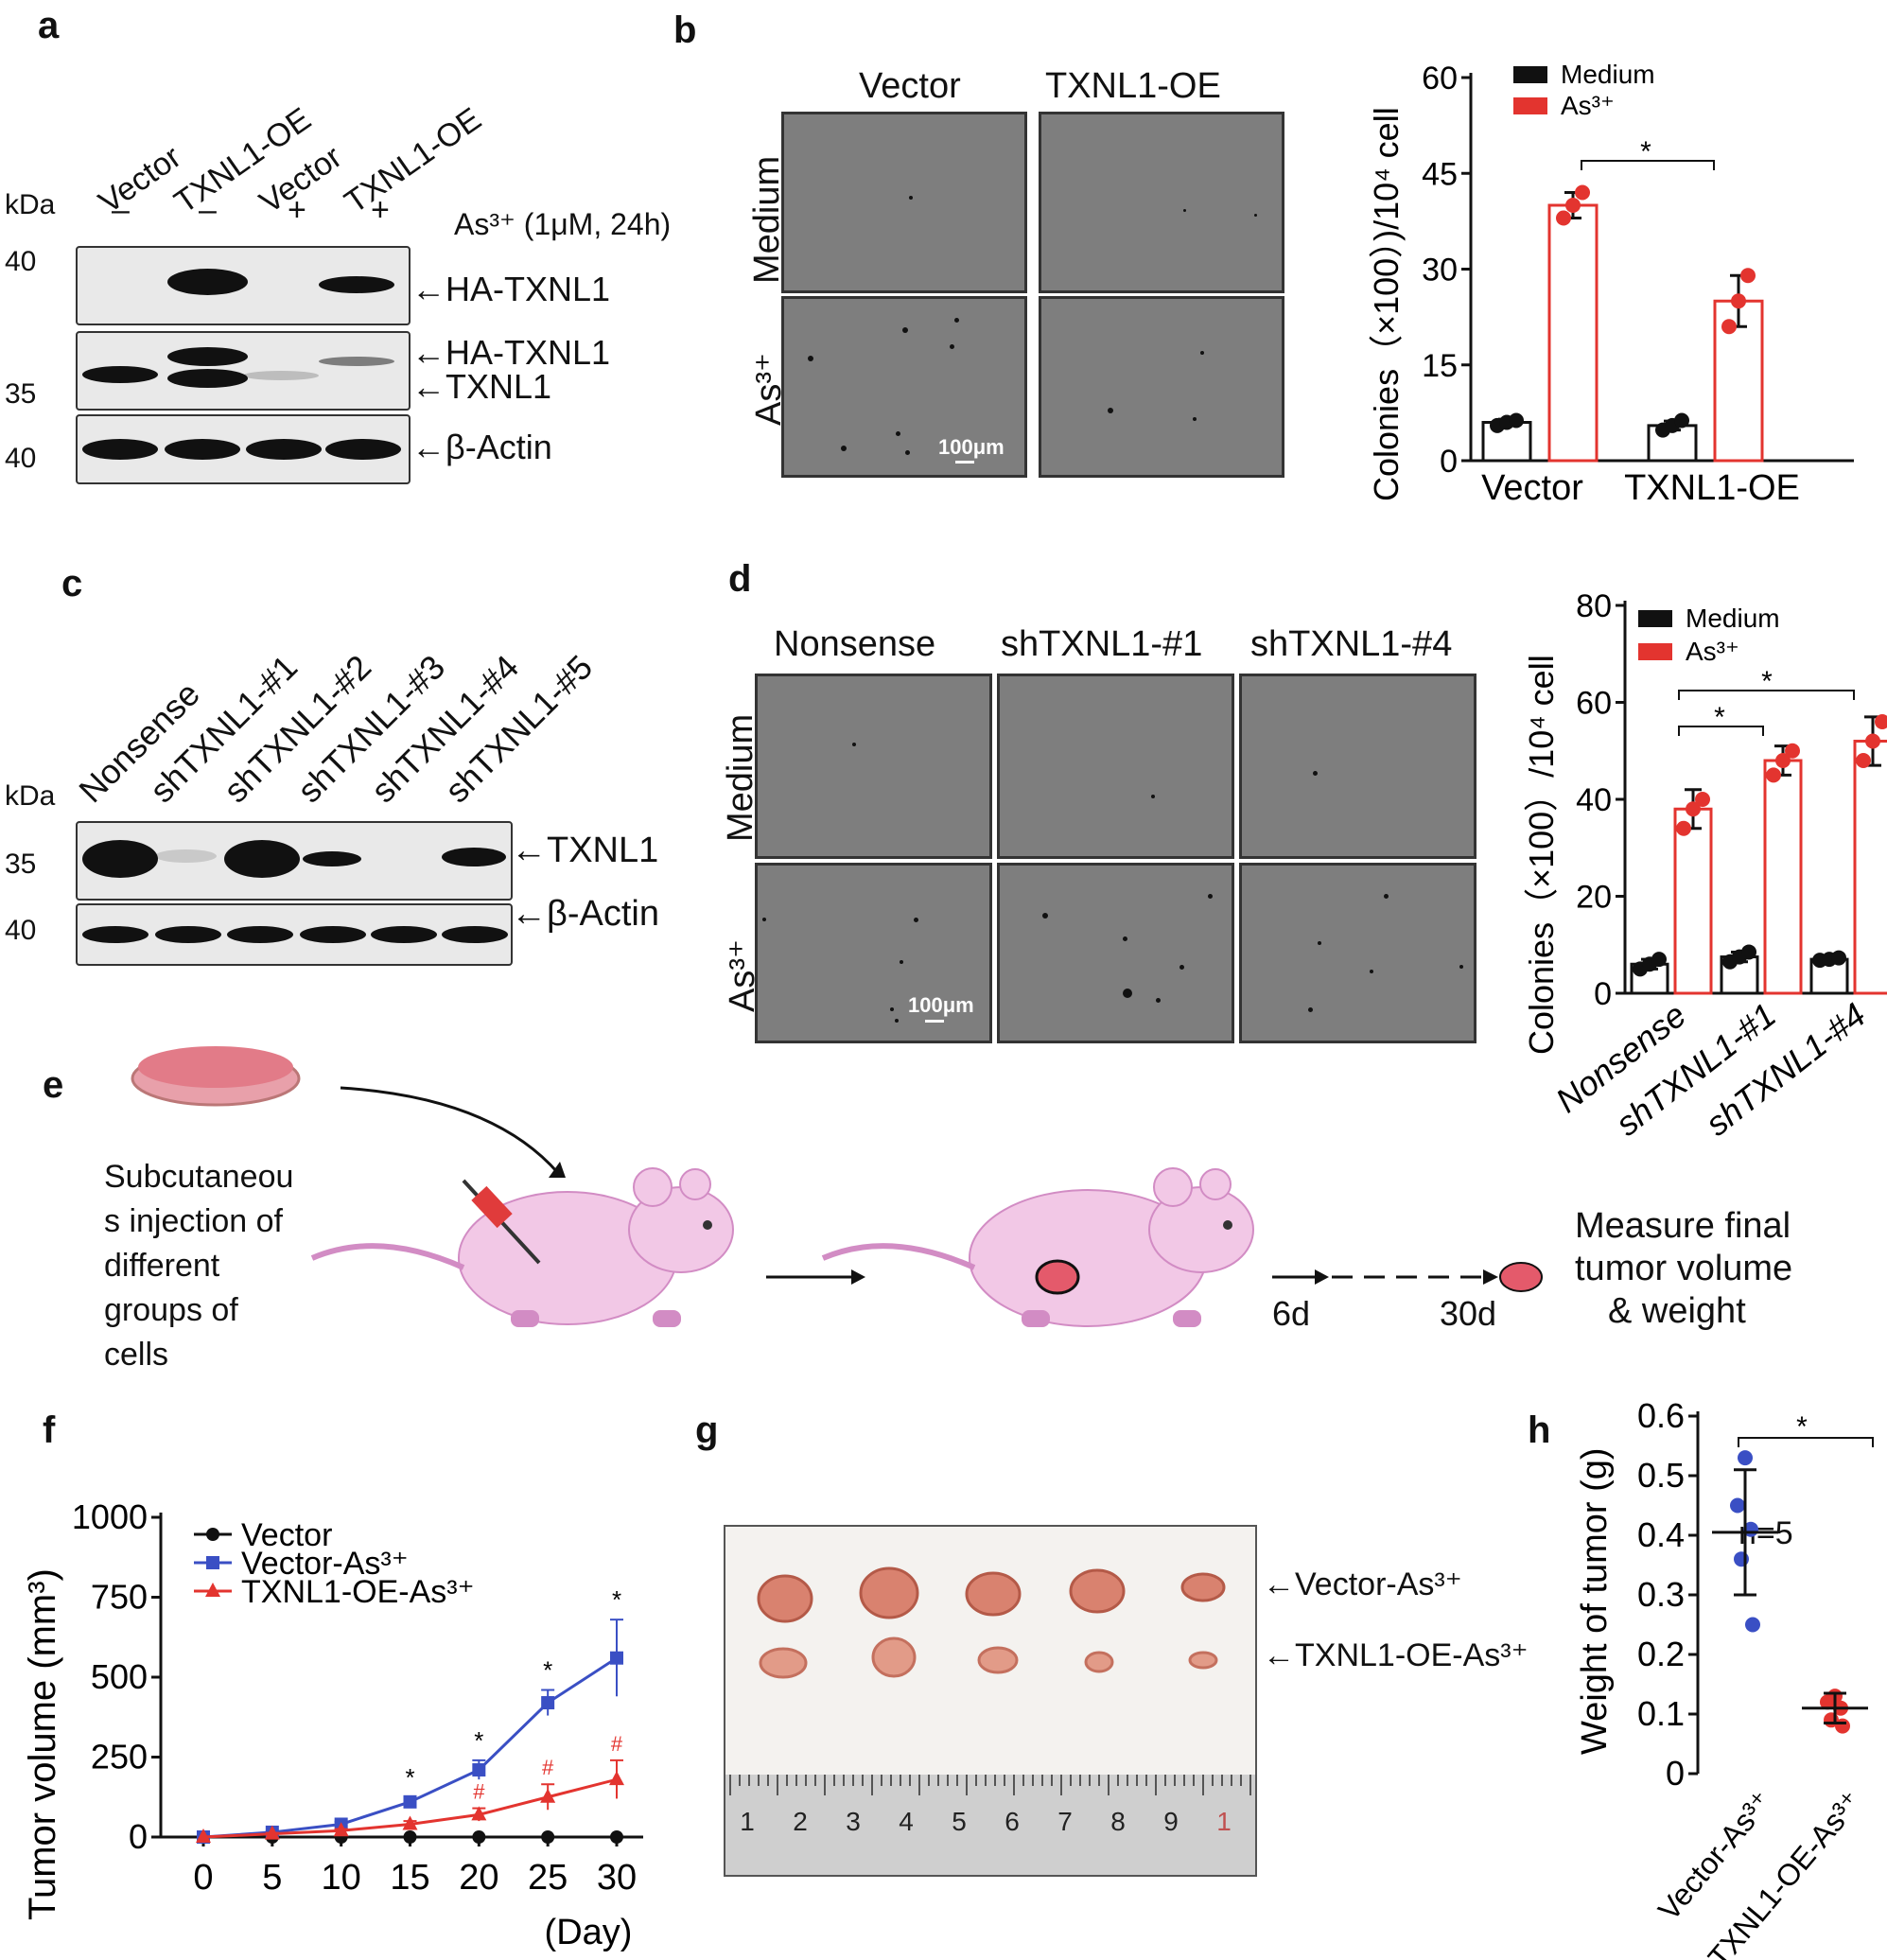 The image size is (1887, 1960). I want to click on x-tick-label: TXNL1-OE, so click(1712, 488).